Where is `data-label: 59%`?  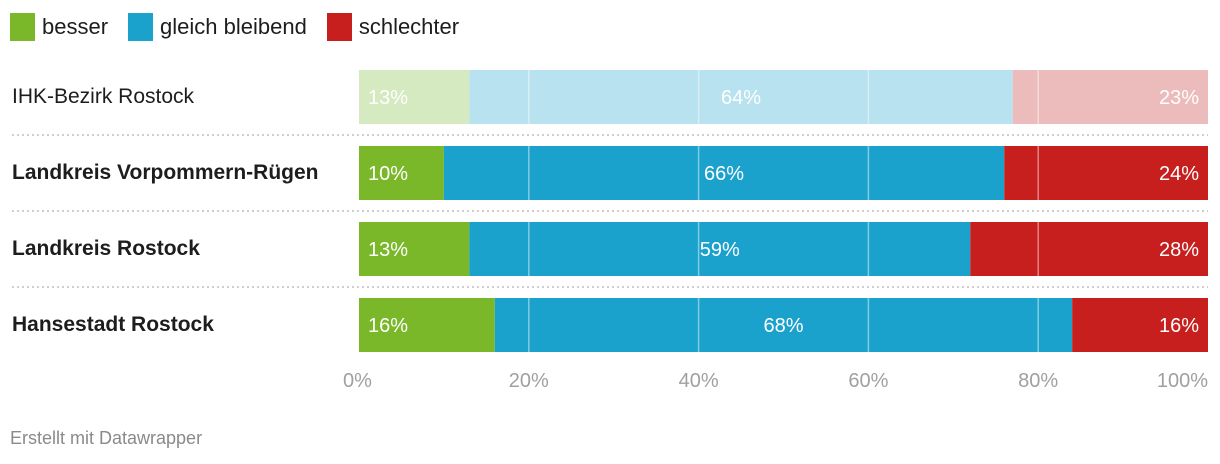
data-label: 59% is located at coordinates (720, 250).